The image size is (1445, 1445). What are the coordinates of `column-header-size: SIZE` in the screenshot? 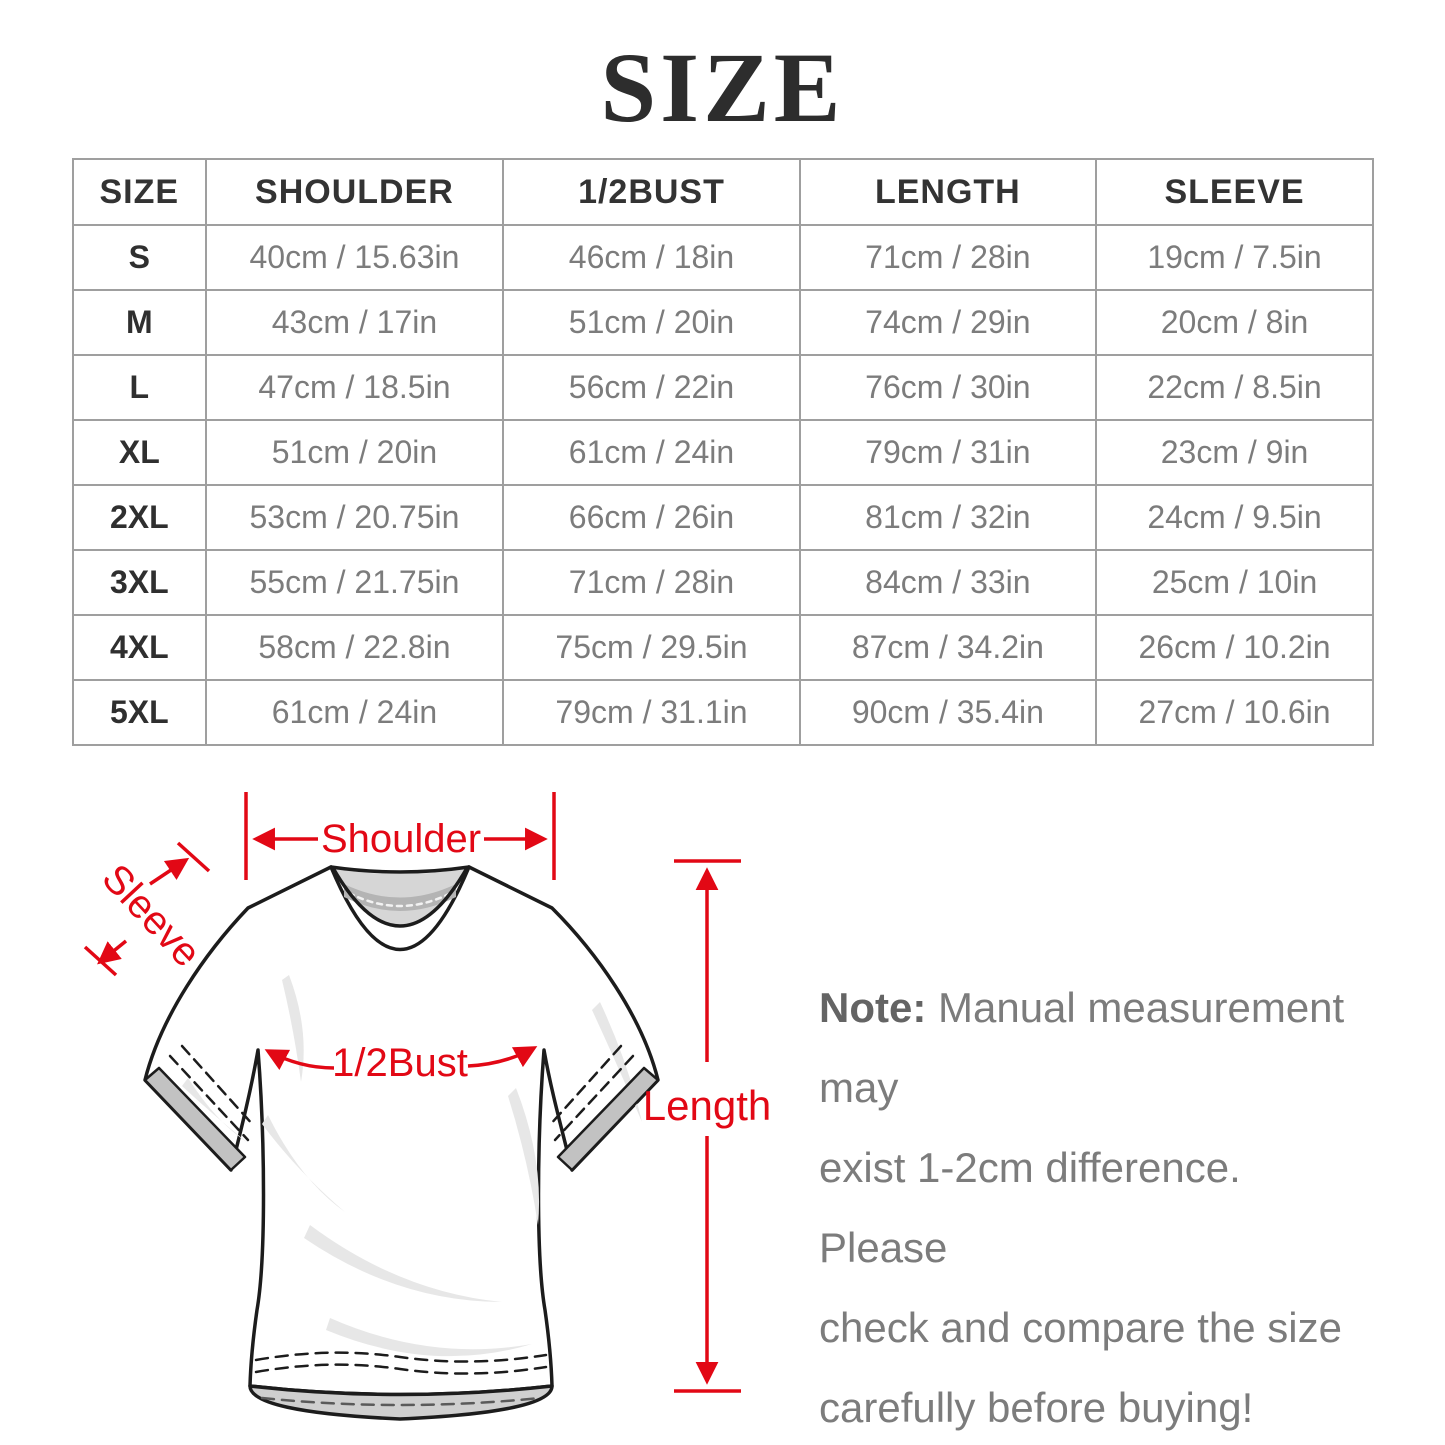 It's located at (139, 192).